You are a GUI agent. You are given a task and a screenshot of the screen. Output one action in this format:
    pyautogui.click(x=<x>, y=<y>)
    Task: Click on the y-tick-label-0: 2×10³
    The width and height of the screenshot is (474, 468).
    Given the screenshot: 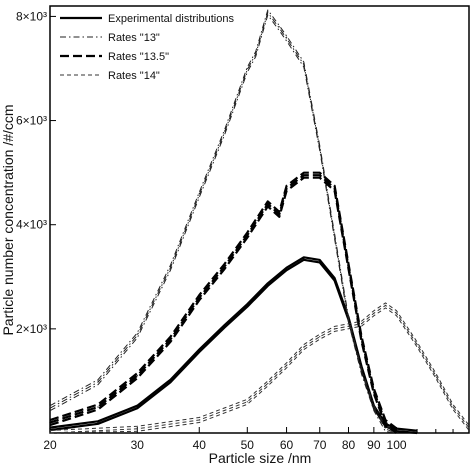 What is the action you would take?
    pyautogui.click(x=31, y=329)
    